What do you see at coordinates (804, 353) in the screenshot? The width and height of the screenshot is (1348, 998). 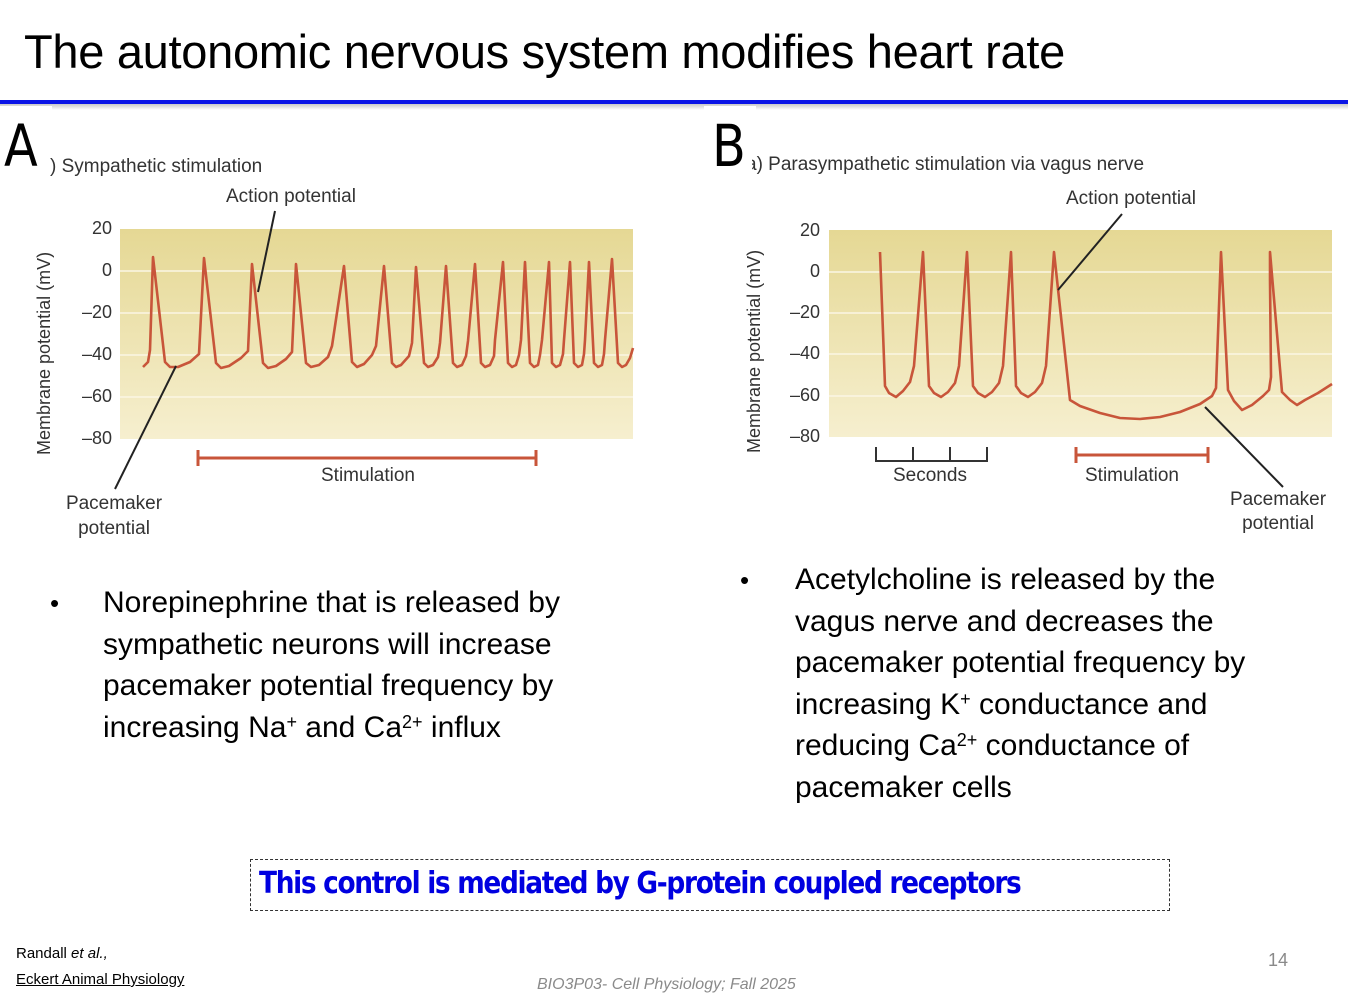 I see `panel-b-ytick: –40` at bounding box center [804, 353].